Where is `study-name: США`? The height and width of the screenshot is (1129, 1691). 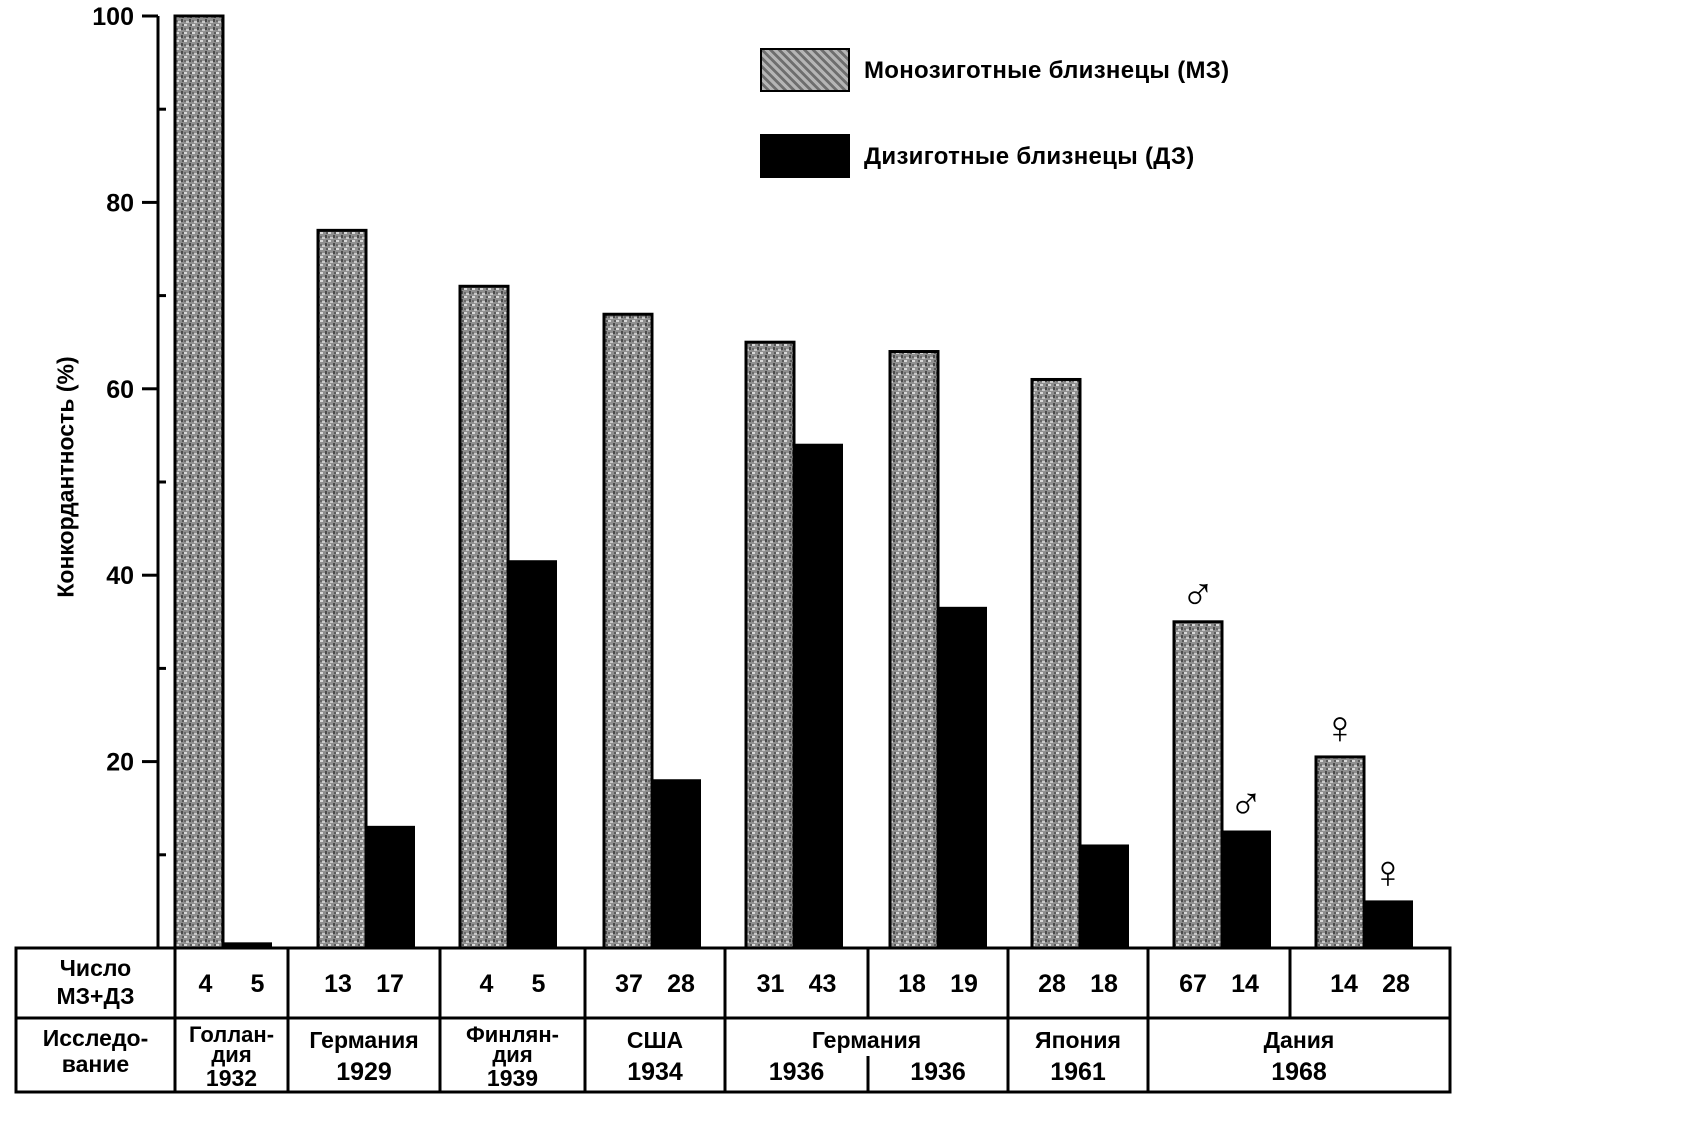 study-name: США is located at coordinates (655, 1040).